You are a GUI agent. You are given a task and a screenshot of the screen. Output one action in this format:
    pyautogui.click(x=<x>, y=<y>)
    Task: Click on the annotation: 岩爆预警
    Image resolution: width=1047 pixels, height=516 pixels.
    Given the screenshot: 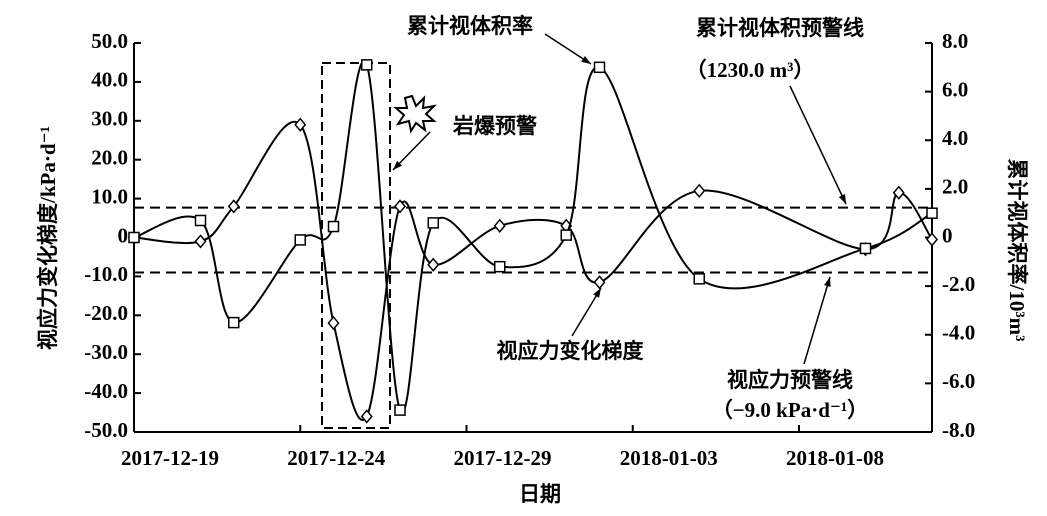 What is the action you would take?
    pyautogui.click(x=494, y=126)
    